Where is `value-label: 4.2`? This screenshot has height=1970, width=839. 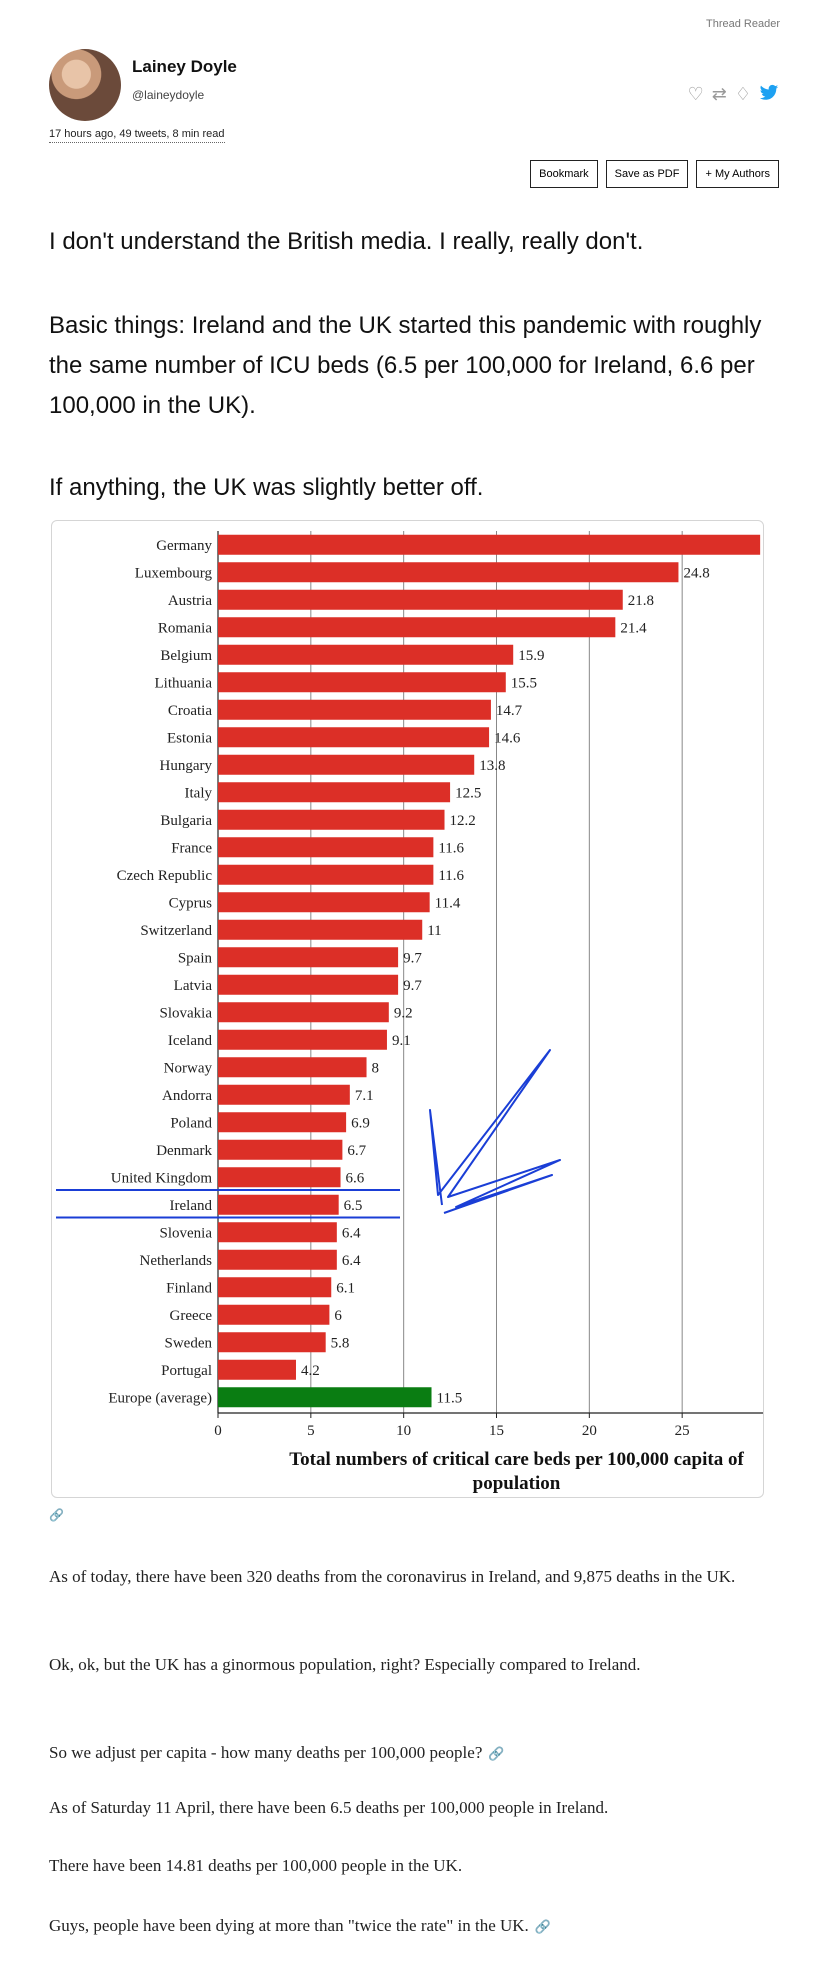 value-label: 4.2 is located at coordinates (310, 1371).